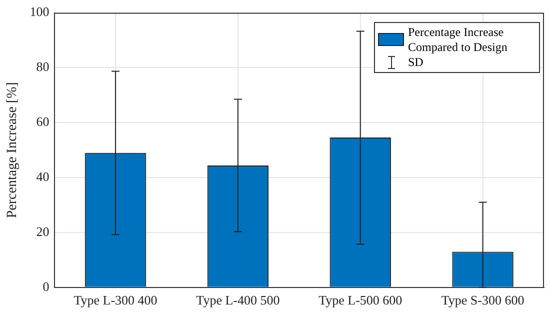 Image resolution: width=550 pixels, height=315 pixels. What do you see at coordinates (46, 286) in the screenshot?
I see `y-tick-label: 0` at bounding box center [46, 286].